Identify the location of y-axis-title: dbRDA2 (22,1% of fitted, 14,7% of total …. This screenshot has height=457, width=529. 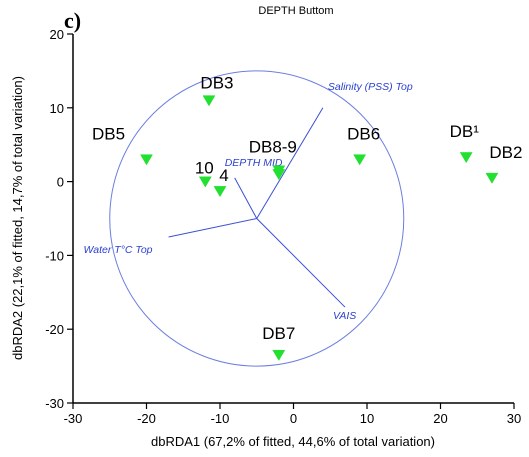
(17, 218).